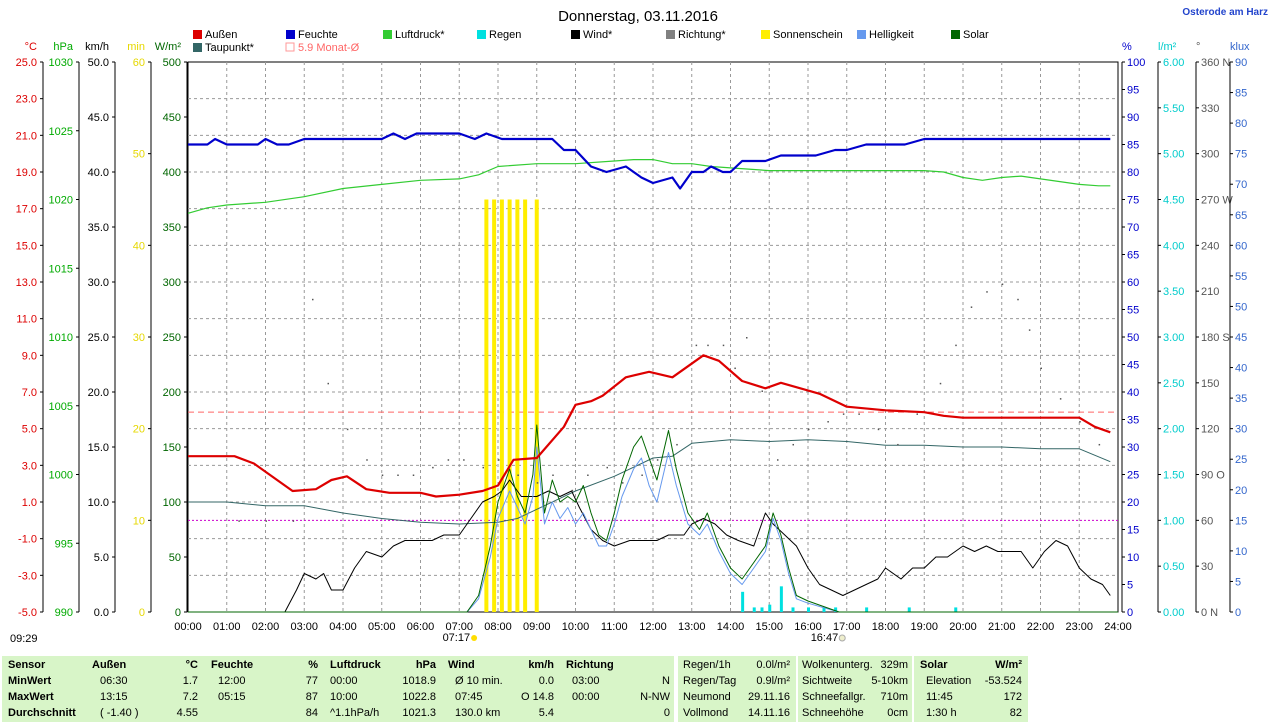 This screenshot has width=1274, height=724. Describe the element at coordinates (897, 713) in the screenshot. I see `stats-cloud-value: 0cm` at that location.